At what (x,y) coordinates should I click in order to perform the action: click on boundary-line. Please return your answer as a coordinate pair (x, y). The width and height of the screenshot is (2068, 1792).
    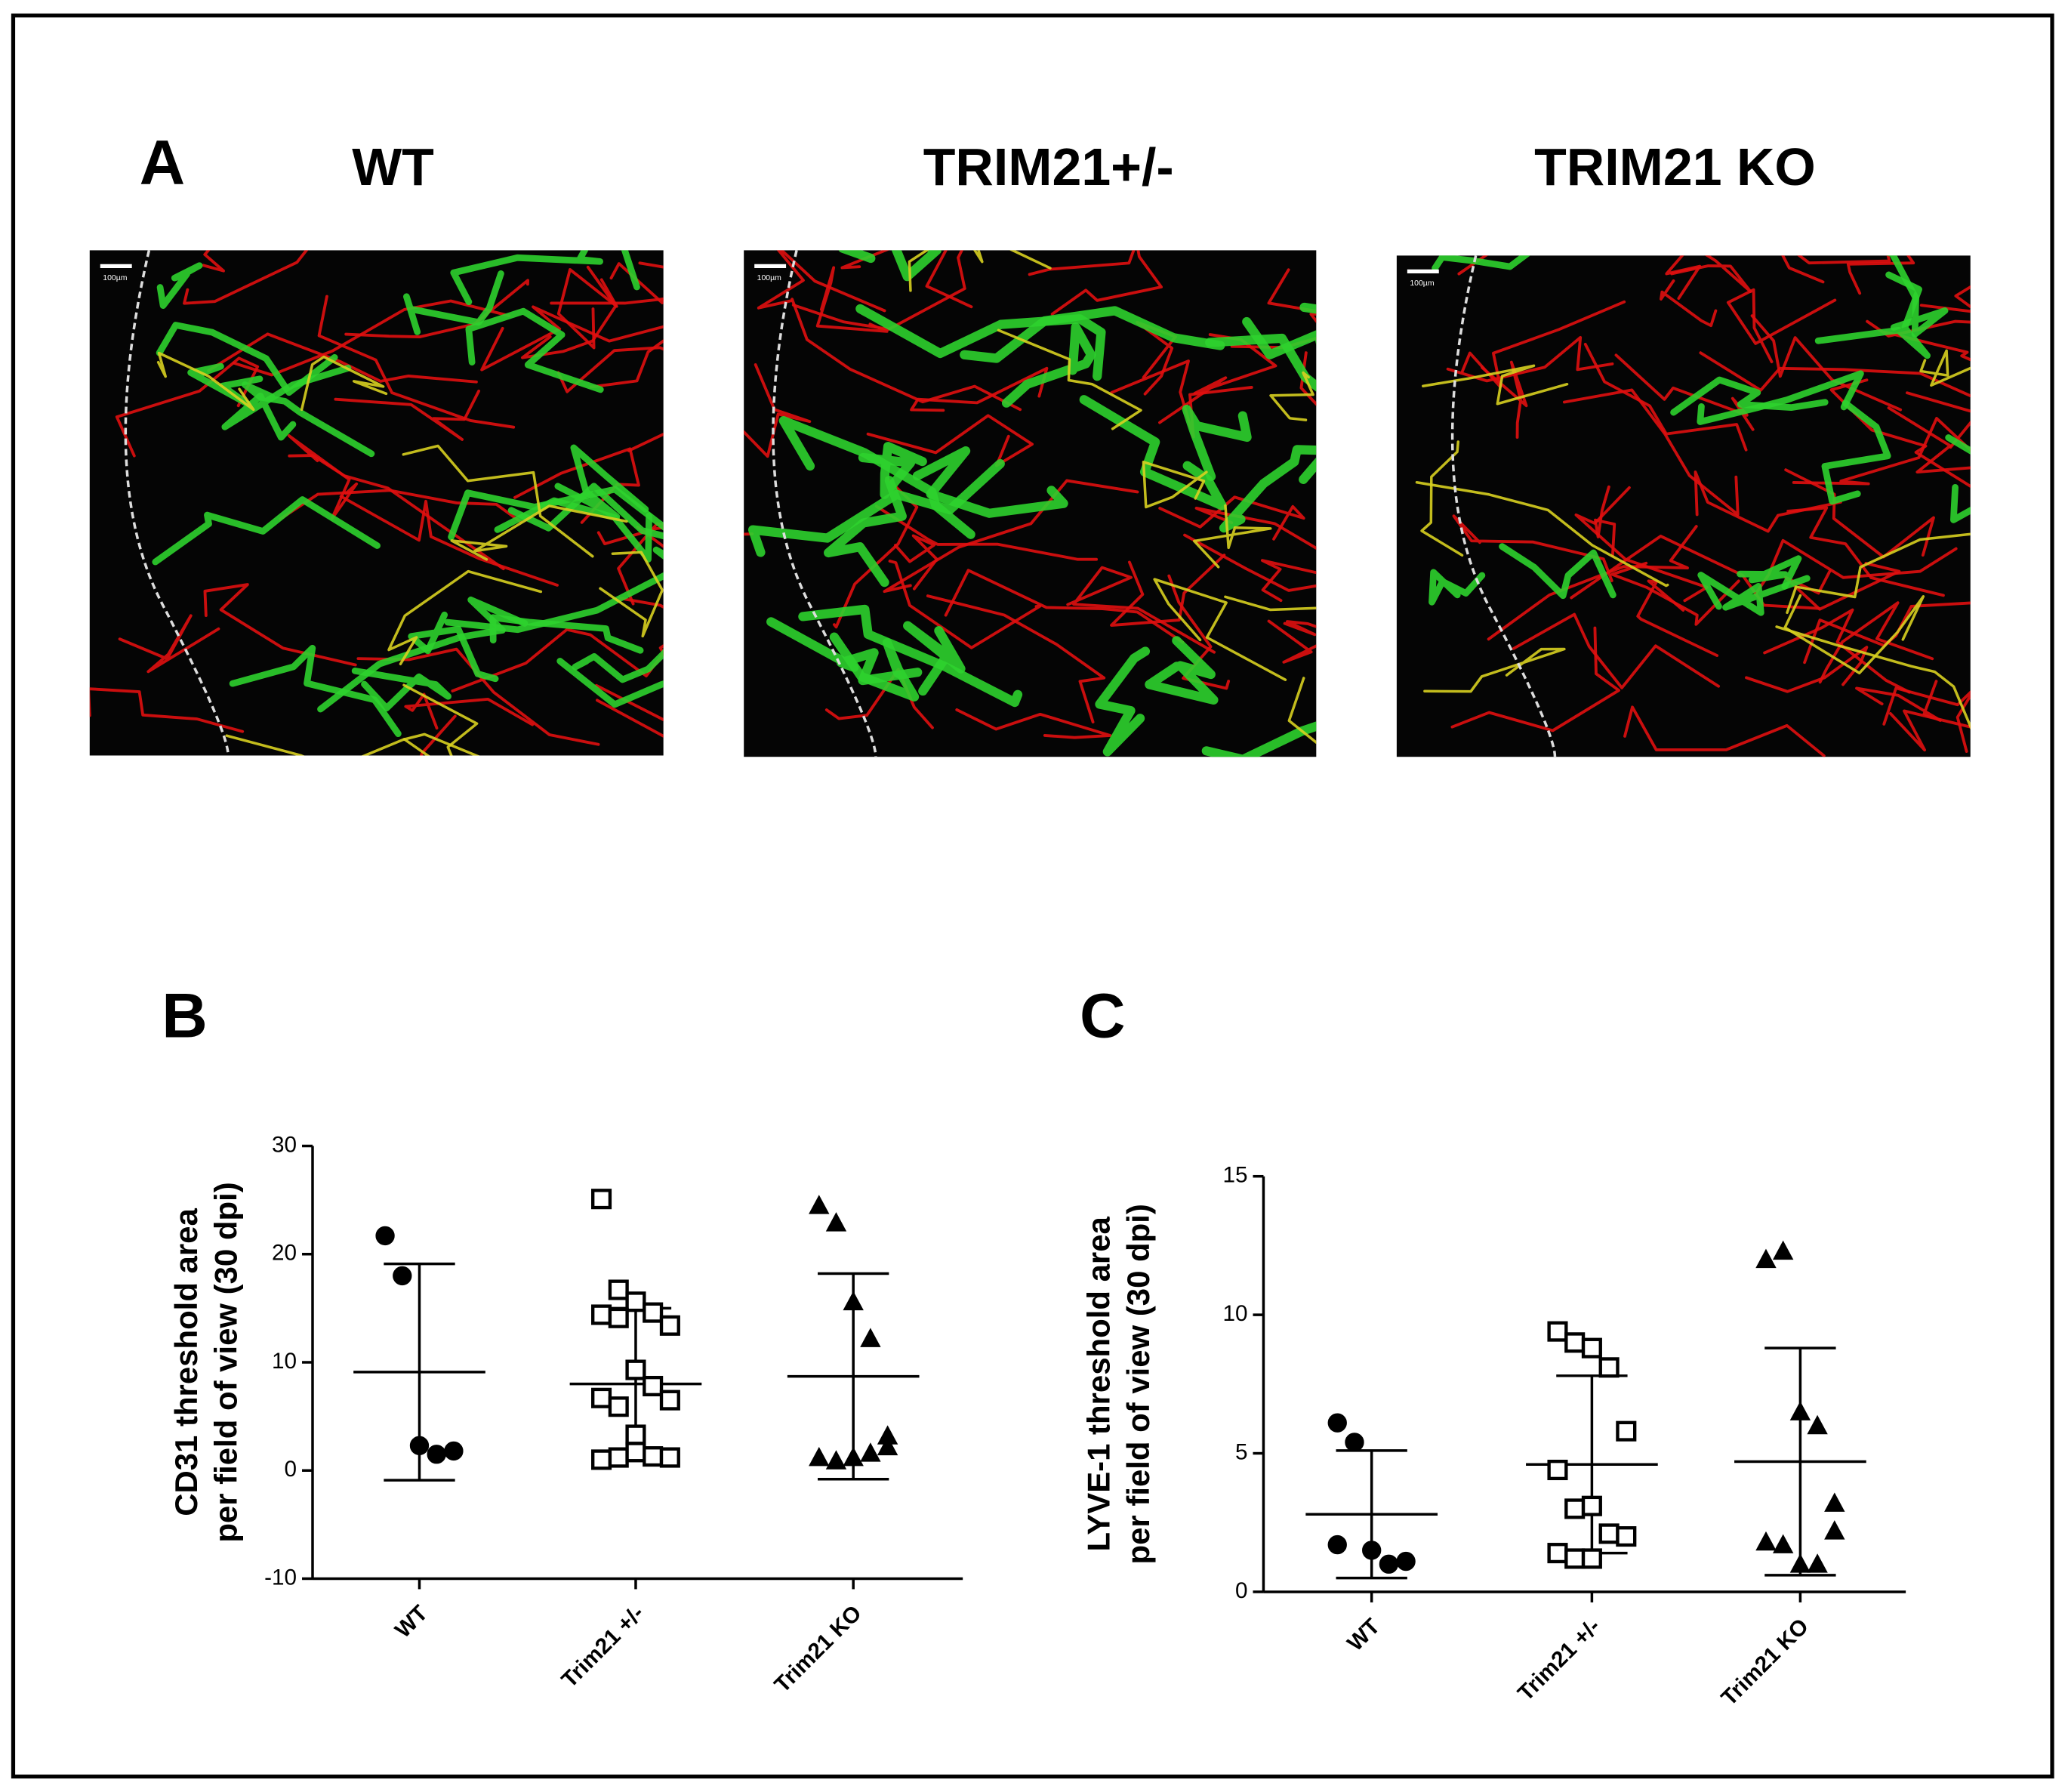
    Looking at the image, I should click on (824, 503).